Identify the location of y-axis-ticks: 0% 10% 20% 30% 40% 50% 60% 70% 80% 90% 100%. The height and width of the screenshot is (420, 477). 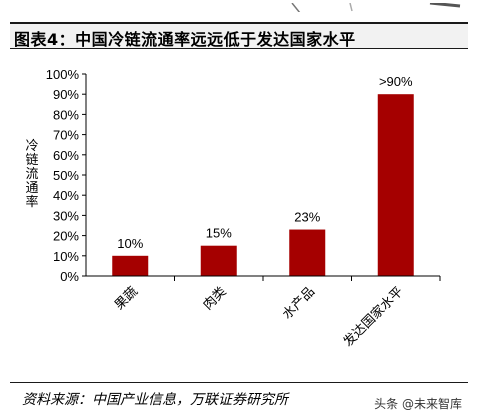
(66, 175).